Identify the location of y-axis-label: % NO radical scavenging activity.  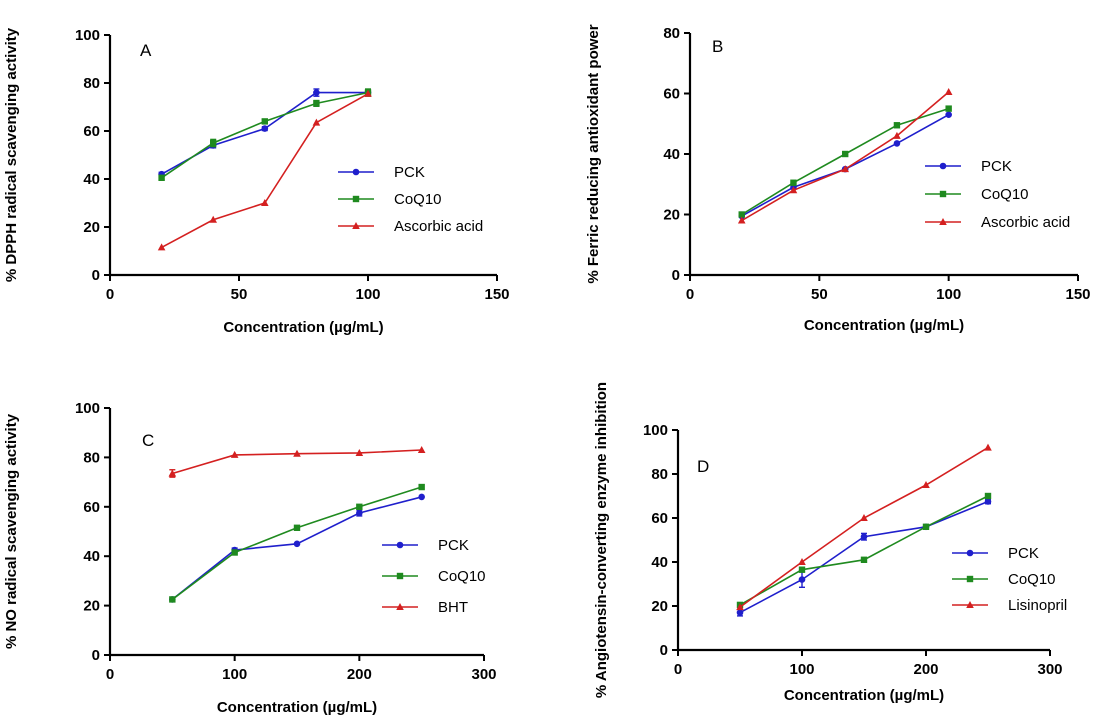
(11, 531).